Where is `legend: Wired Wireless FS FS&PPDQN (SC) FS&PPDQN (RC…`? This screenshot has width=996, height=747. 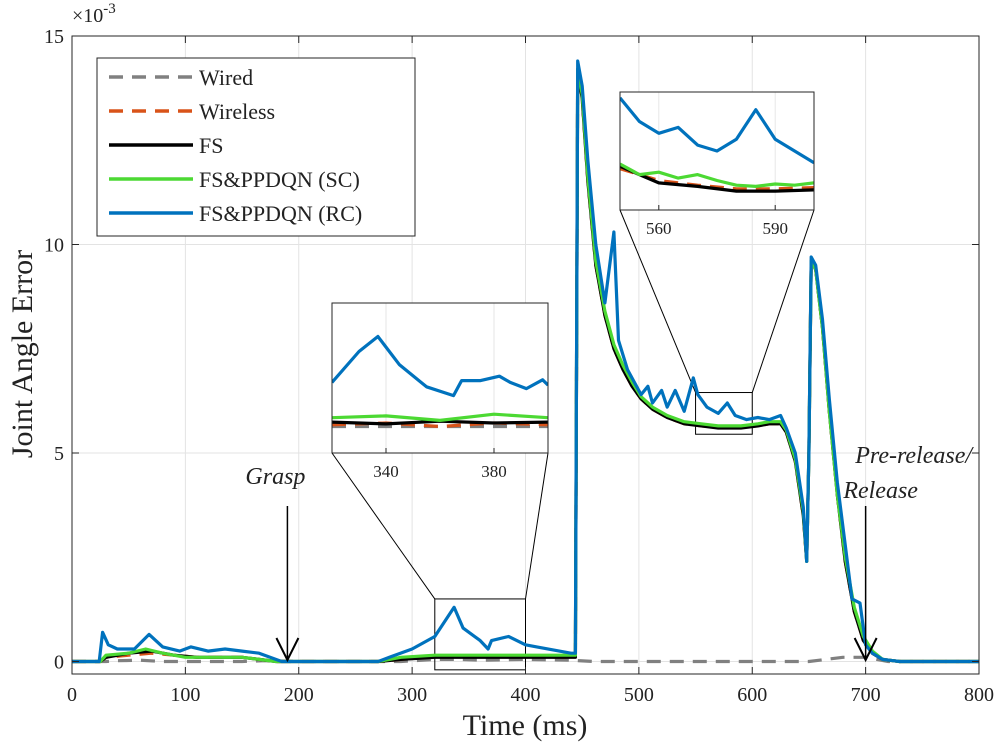
legend: Wired Wireless FS FS&PPDQN (SC) FS&PPDQN (RC… is located at coordinates (256, 147).